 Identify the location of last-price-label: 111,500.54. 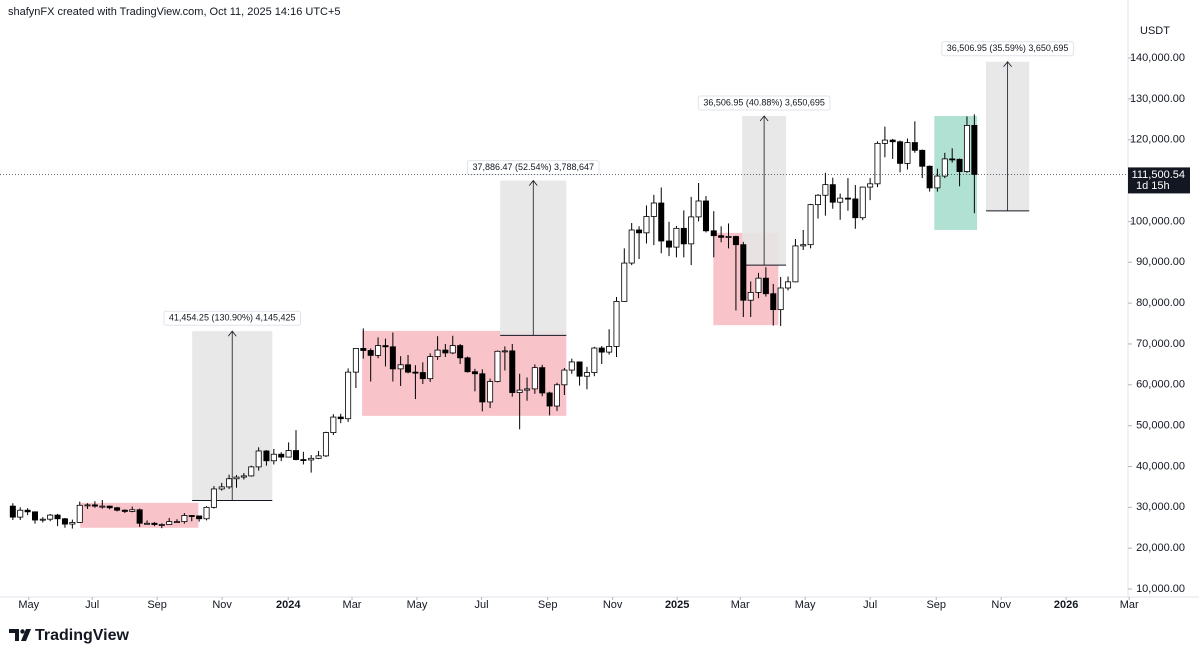
(1158, 175).